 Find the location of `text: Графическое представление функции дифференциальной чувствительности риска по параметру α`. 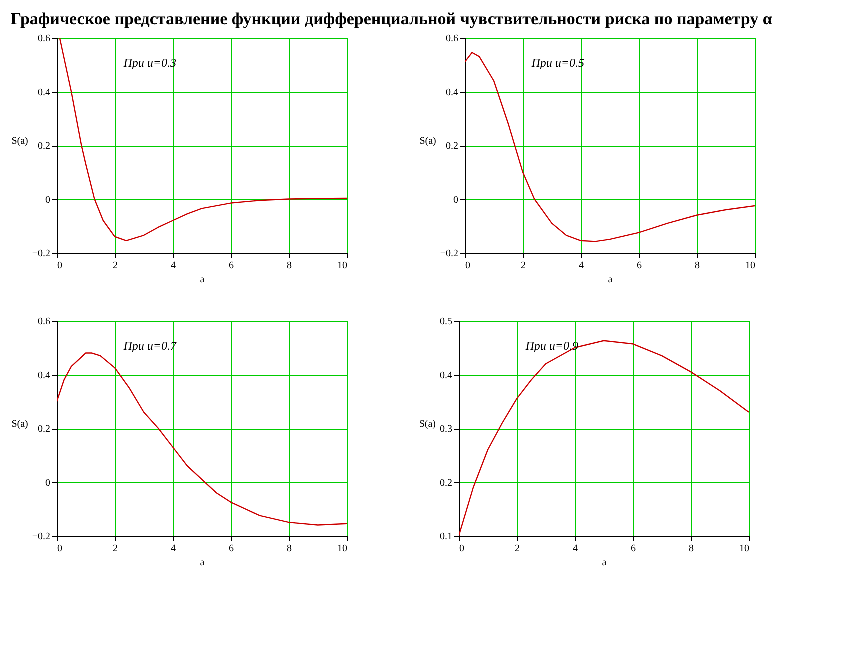

text: Графическое представление функции дифференциальной чувствительности риска по параметру α is located at coordinates (391, 19).